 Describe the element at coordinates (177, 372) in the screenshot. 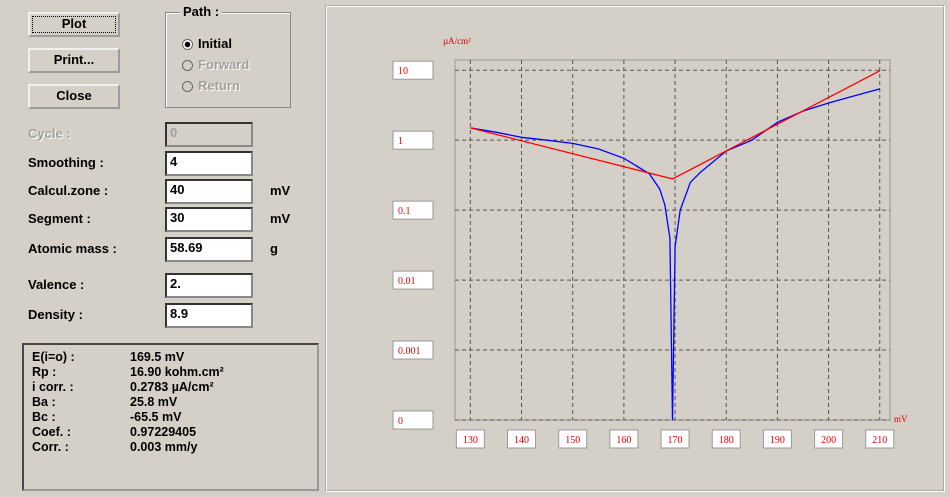

I see `result-value: 16.90 kohm.cm²` at that location.